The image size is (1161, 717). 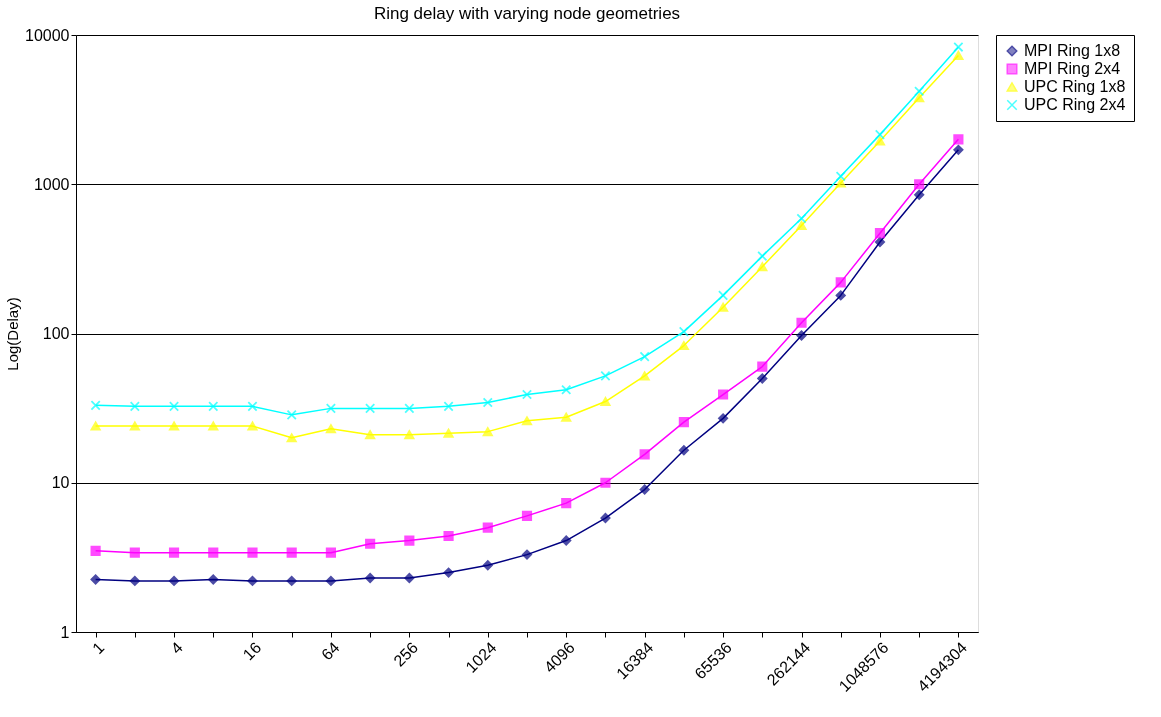 What do you see at coordinates (1075, 86) in the screenshot?
I see `legend-label: UPC Ring 1x8` at bounding box center [1075, 86].